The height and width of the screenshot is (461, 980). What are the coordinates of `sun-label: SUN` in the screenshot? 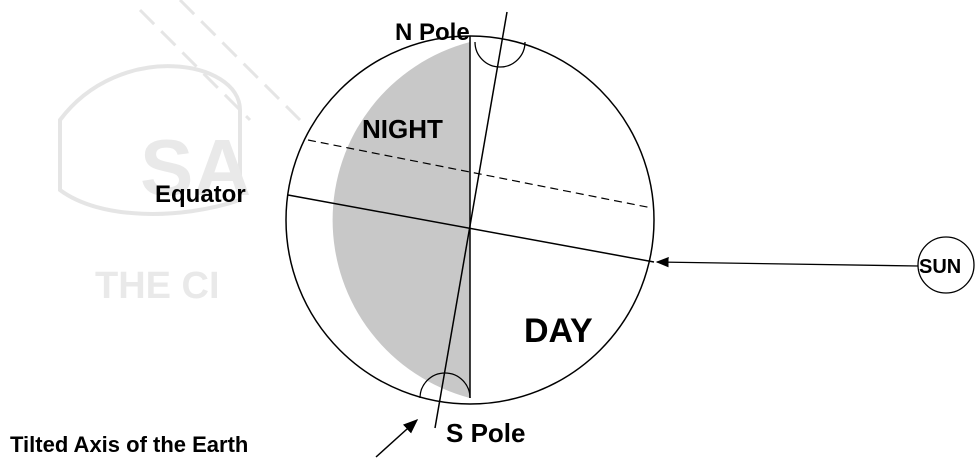 It's located at (940, 267).